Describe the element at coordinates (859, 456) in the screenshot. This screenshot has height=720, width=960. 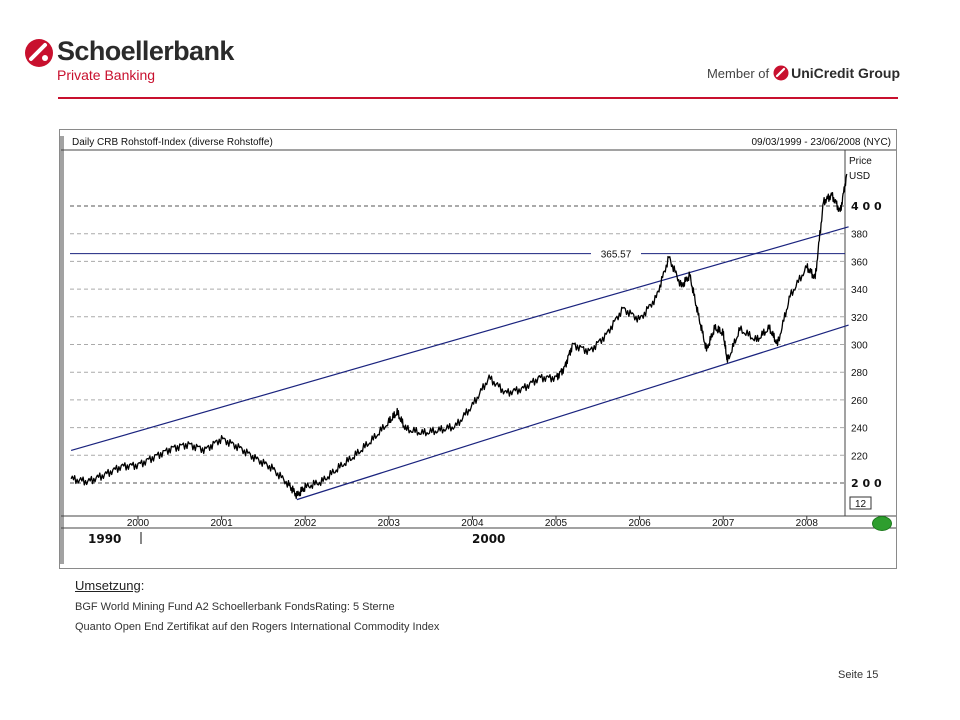
I see `y-tick-label: 220` at that location.